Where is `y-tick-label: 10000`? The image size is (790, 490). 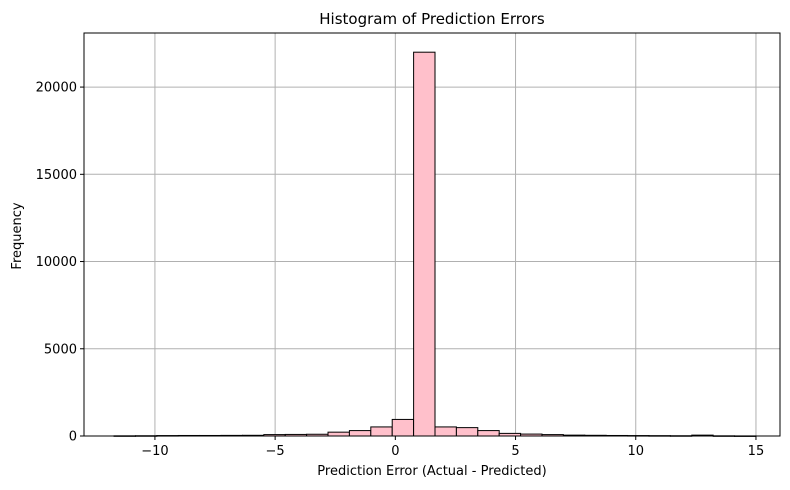 y-tick-label: 10000 is located at coordinates (56, 262).